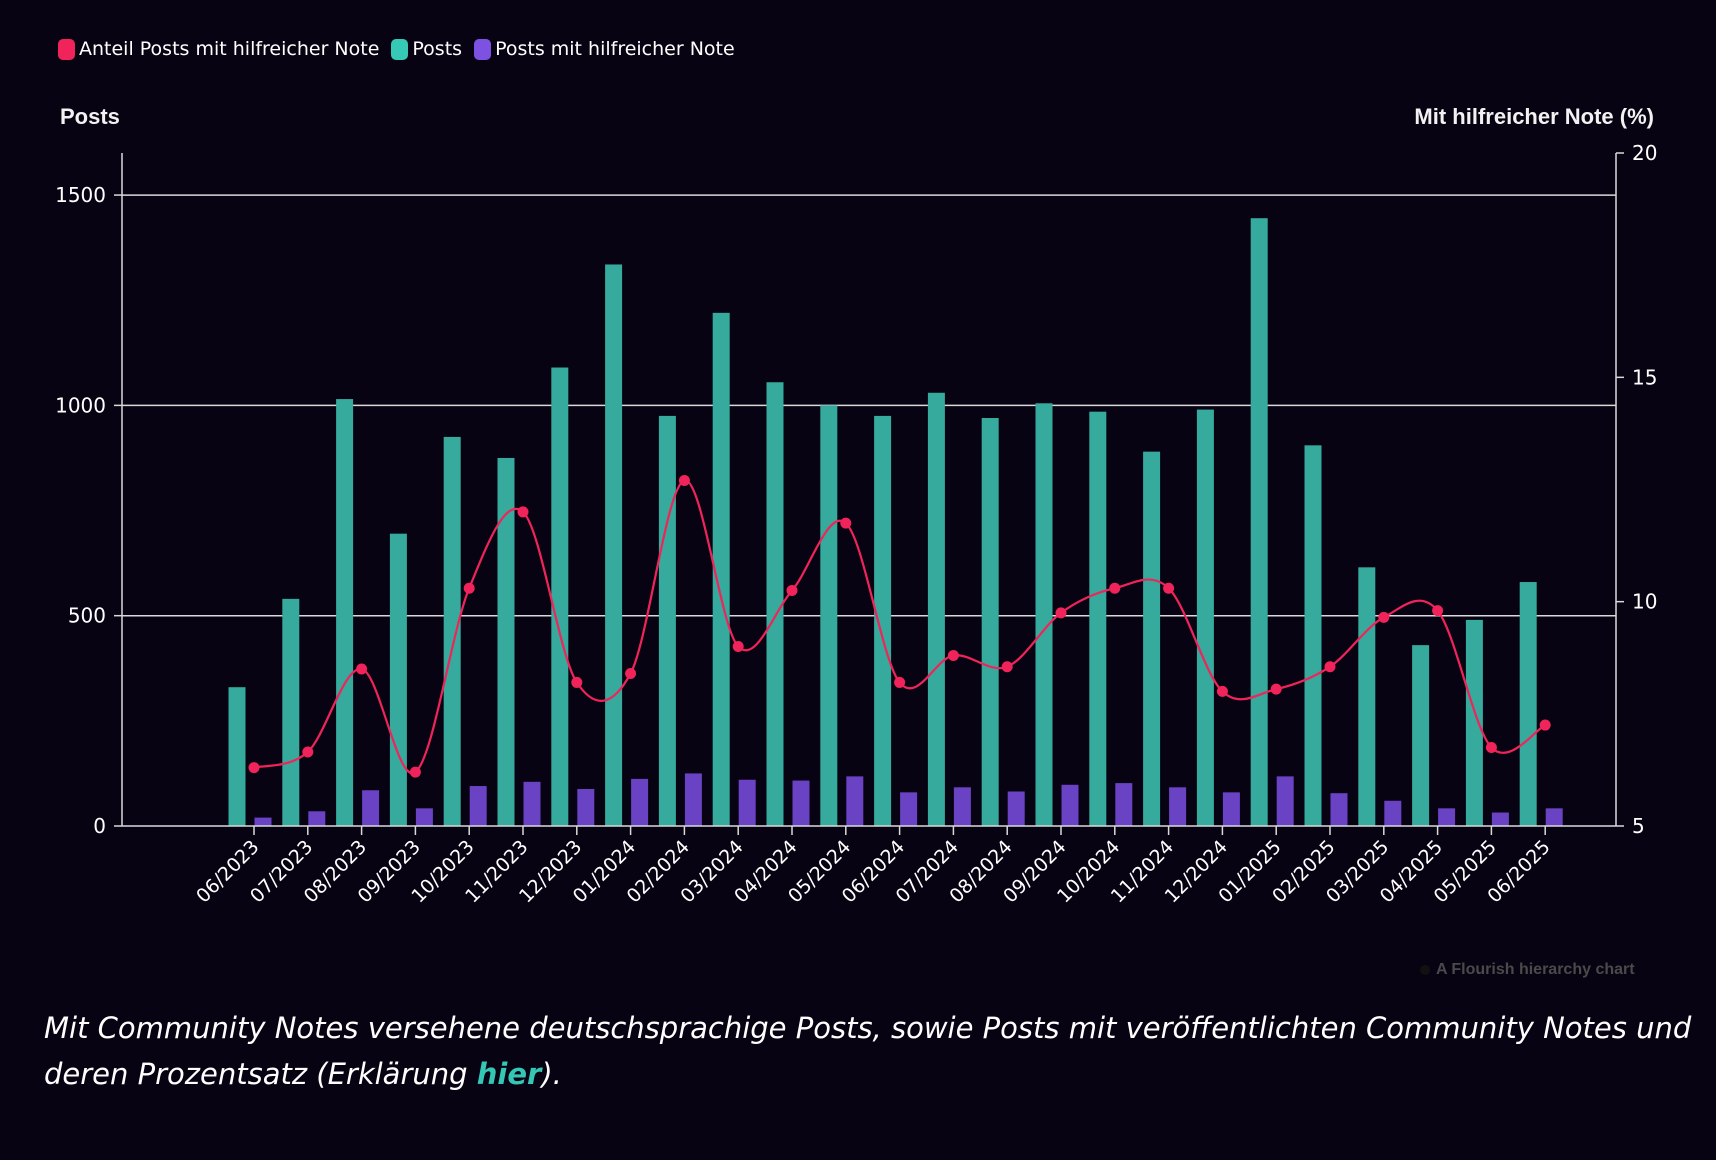  What do you see at coordinates (437, 49) in the screenshot?
I see `legend-label-posts: Posts` at bounding box center [437, 49].